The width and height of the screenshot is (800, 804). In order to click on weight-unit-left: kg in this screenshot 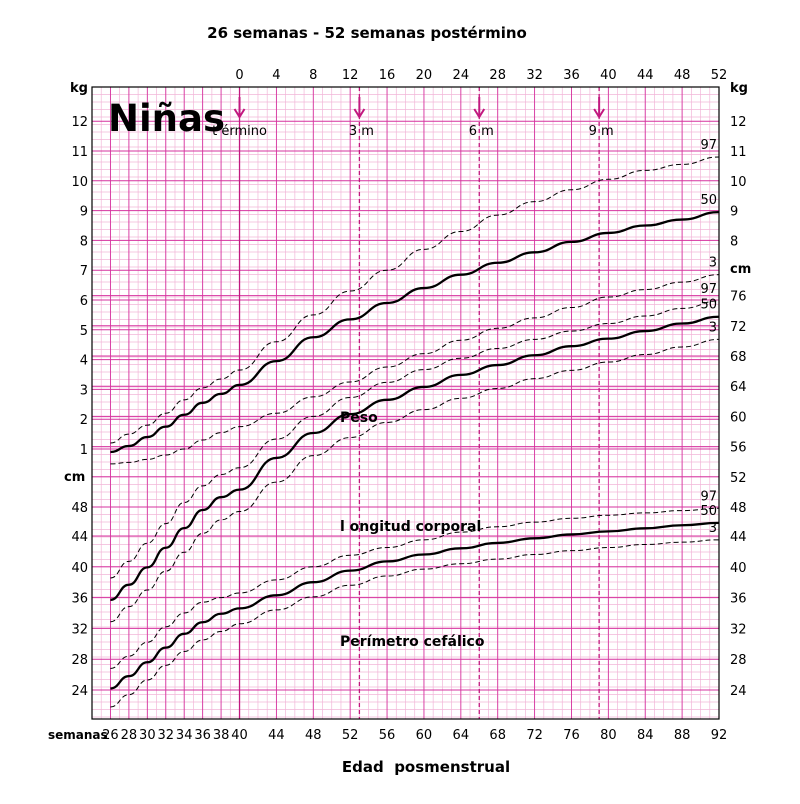, I will do `click(79, 88)`.